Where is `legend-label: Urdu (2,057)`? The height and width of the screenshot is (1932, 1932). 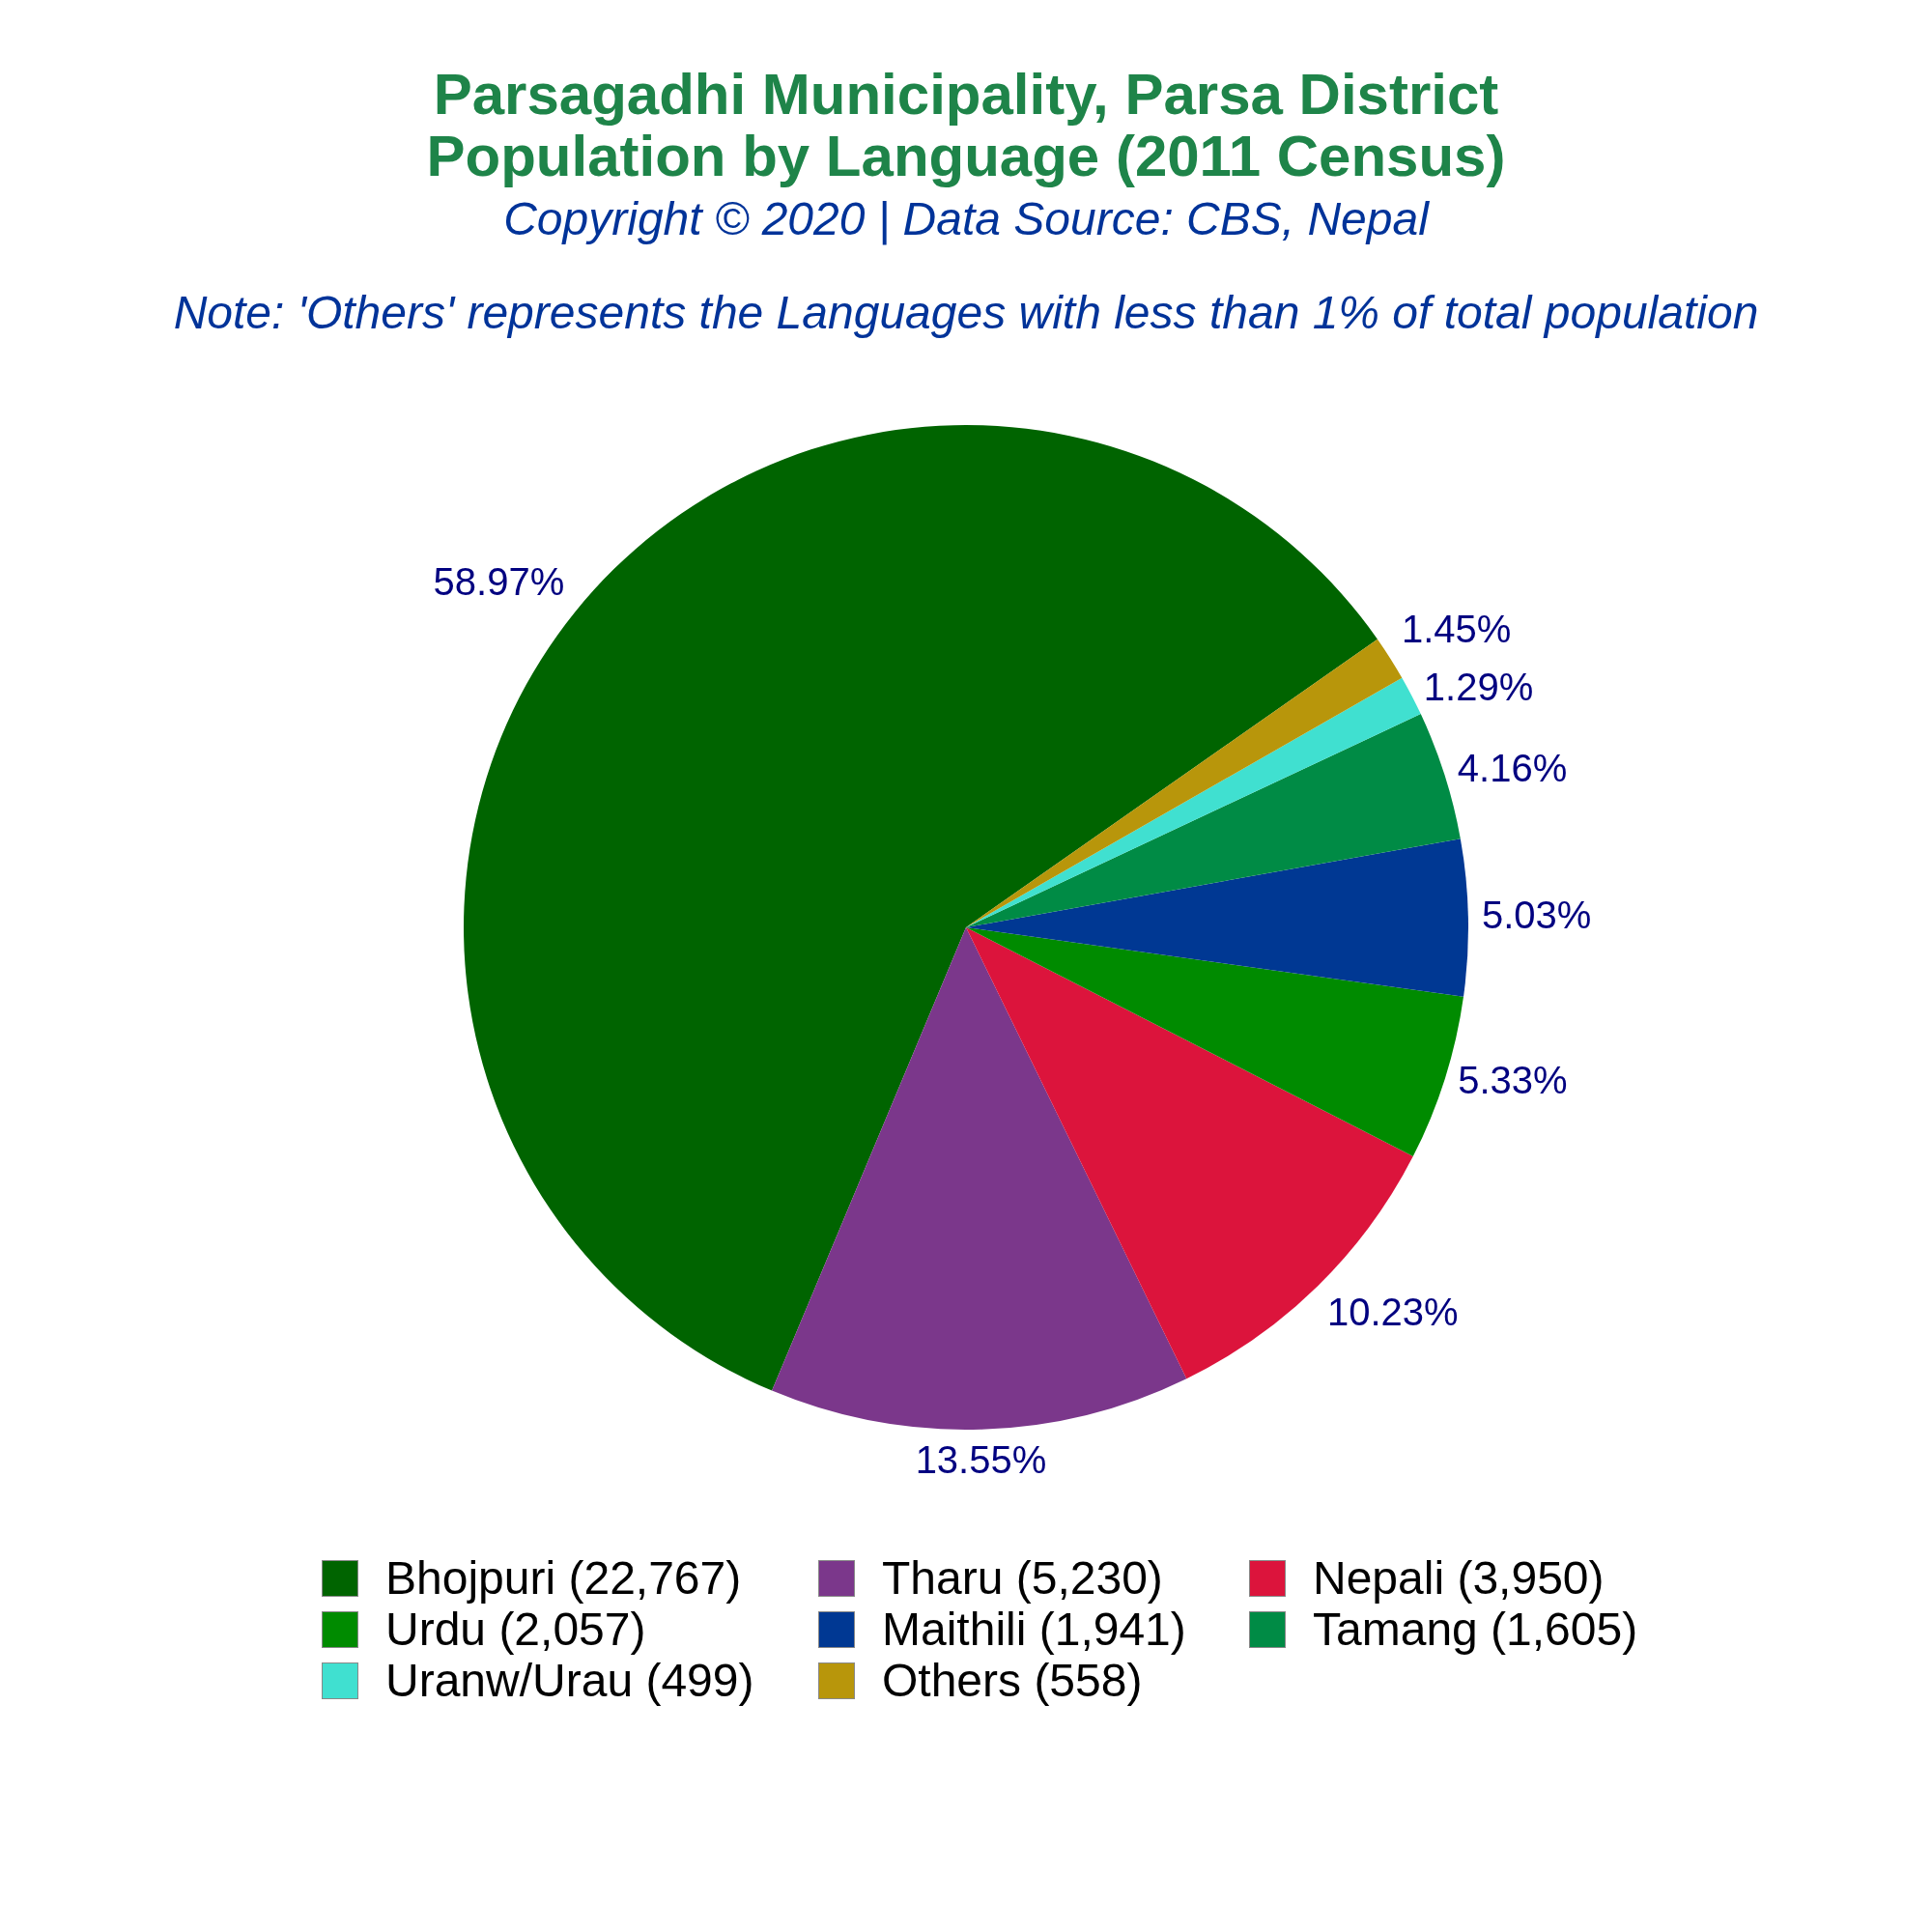 legend-label: Urdu (2,057) is located at coordinates (515, 1629).